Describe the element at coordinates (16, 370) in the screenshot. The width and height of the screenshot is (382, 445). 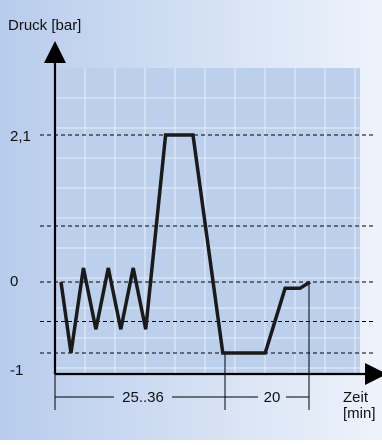
I see `y-tick-label-minus-1: -1` at that location.